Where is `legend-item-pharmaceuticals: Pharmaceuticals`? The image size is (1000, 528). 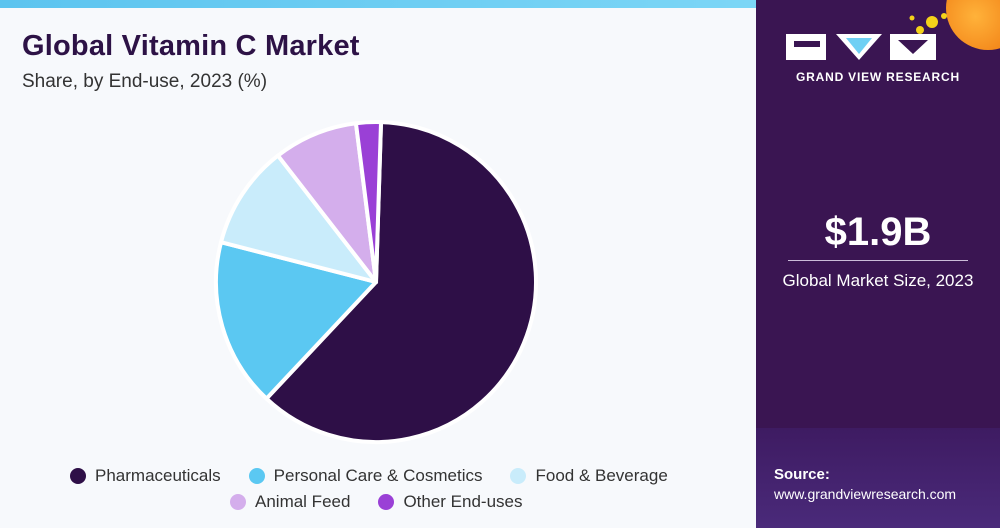
legend-item-pharmaceuticals: Pharmaceuticals is located at coordinates (145, 476).